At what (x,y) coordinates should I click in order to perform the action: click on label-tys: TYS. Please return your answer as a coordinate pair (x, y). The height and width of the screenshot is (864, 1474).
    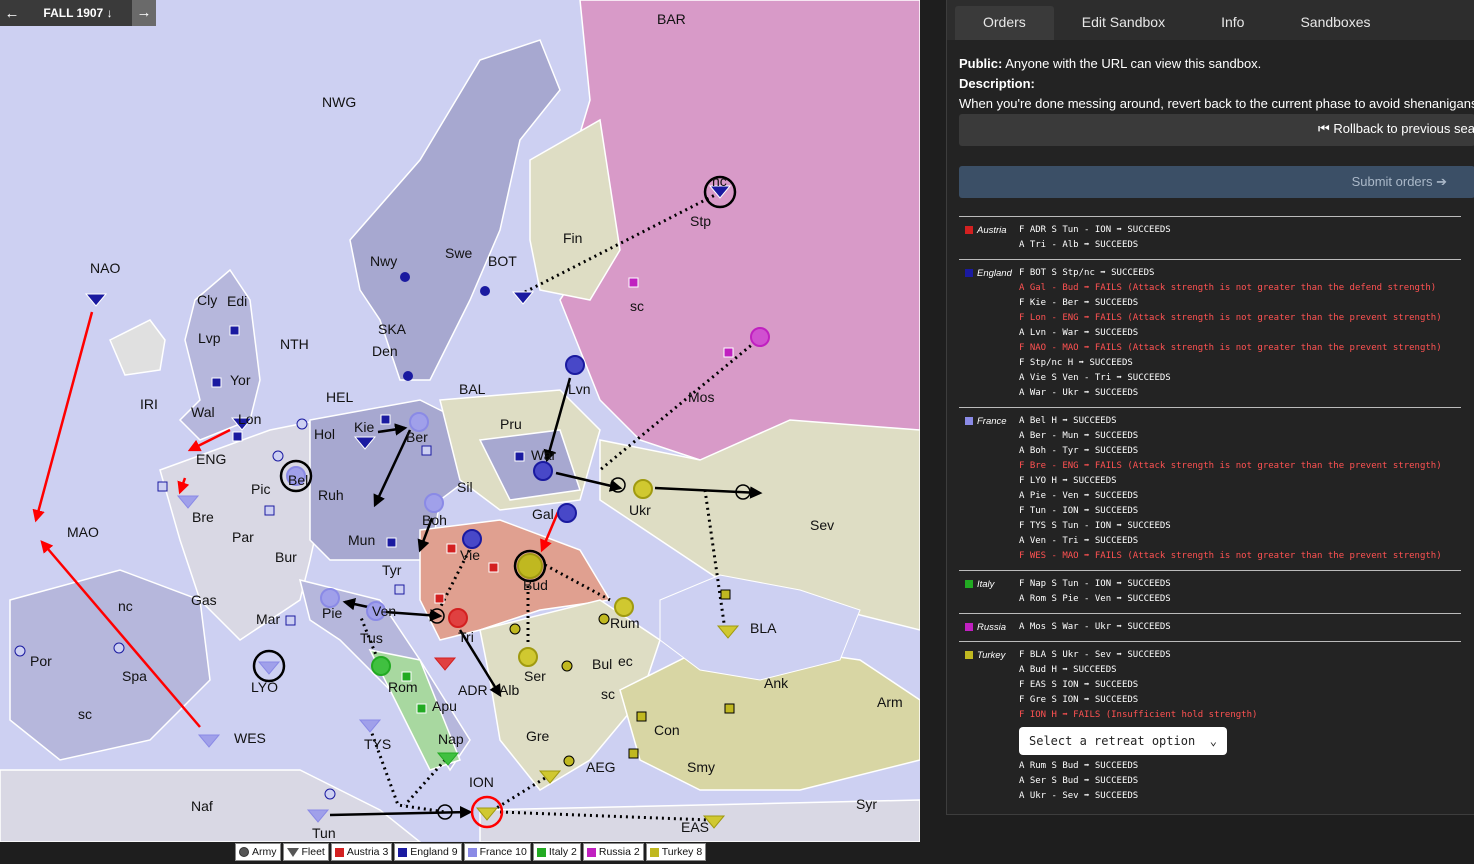
    Looking at the image, I should click on (377, 744).